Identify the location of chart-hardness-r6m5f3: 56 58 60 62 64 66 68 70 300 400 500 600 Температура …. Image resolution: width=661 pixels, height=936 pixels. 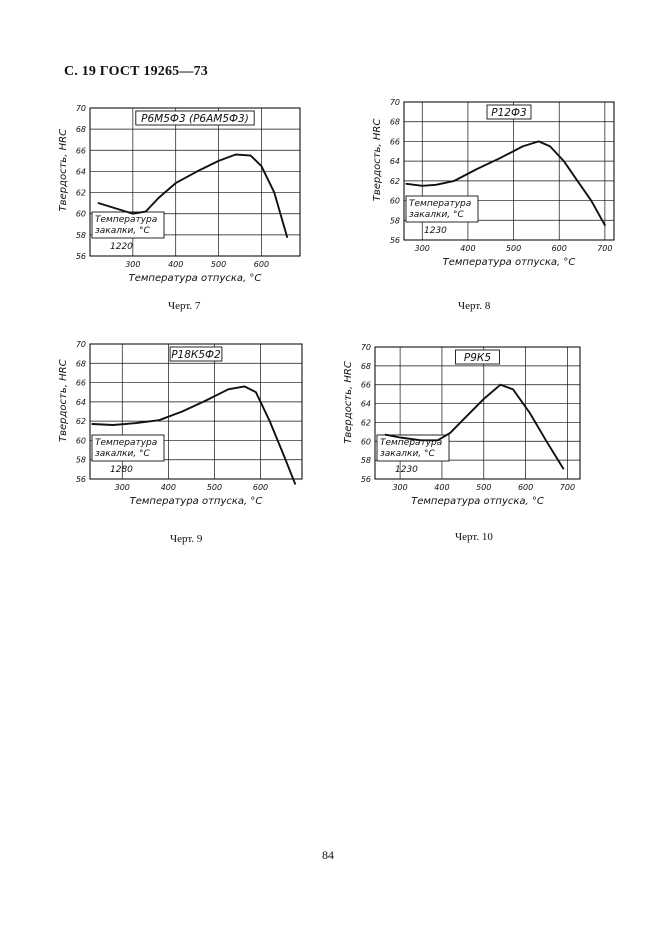
(177, 197).